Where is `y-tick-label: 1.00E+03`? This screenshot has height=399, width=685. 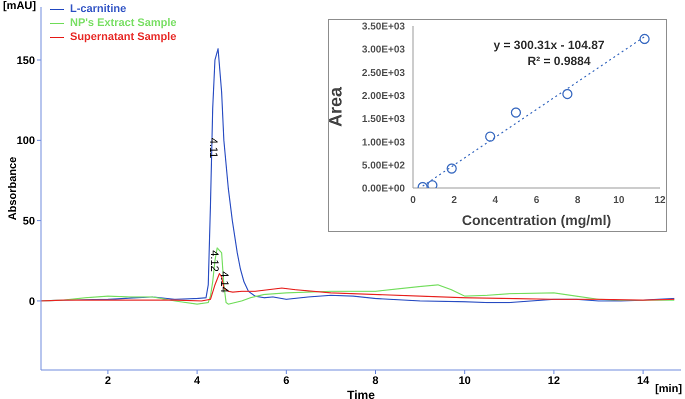 y-tick-label: 1.00E+03 is located at coordinates (384, 142).